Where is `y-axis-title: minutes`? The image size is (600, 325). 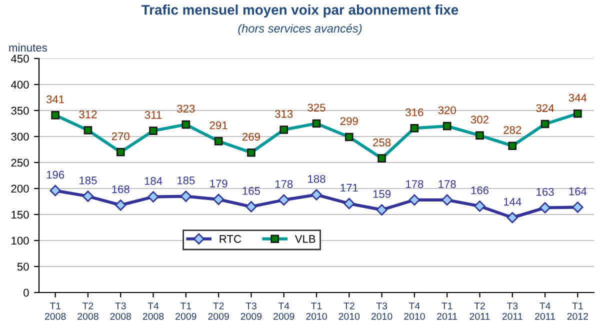 y-axis-title: minutes is located at coordinates (28, 47).